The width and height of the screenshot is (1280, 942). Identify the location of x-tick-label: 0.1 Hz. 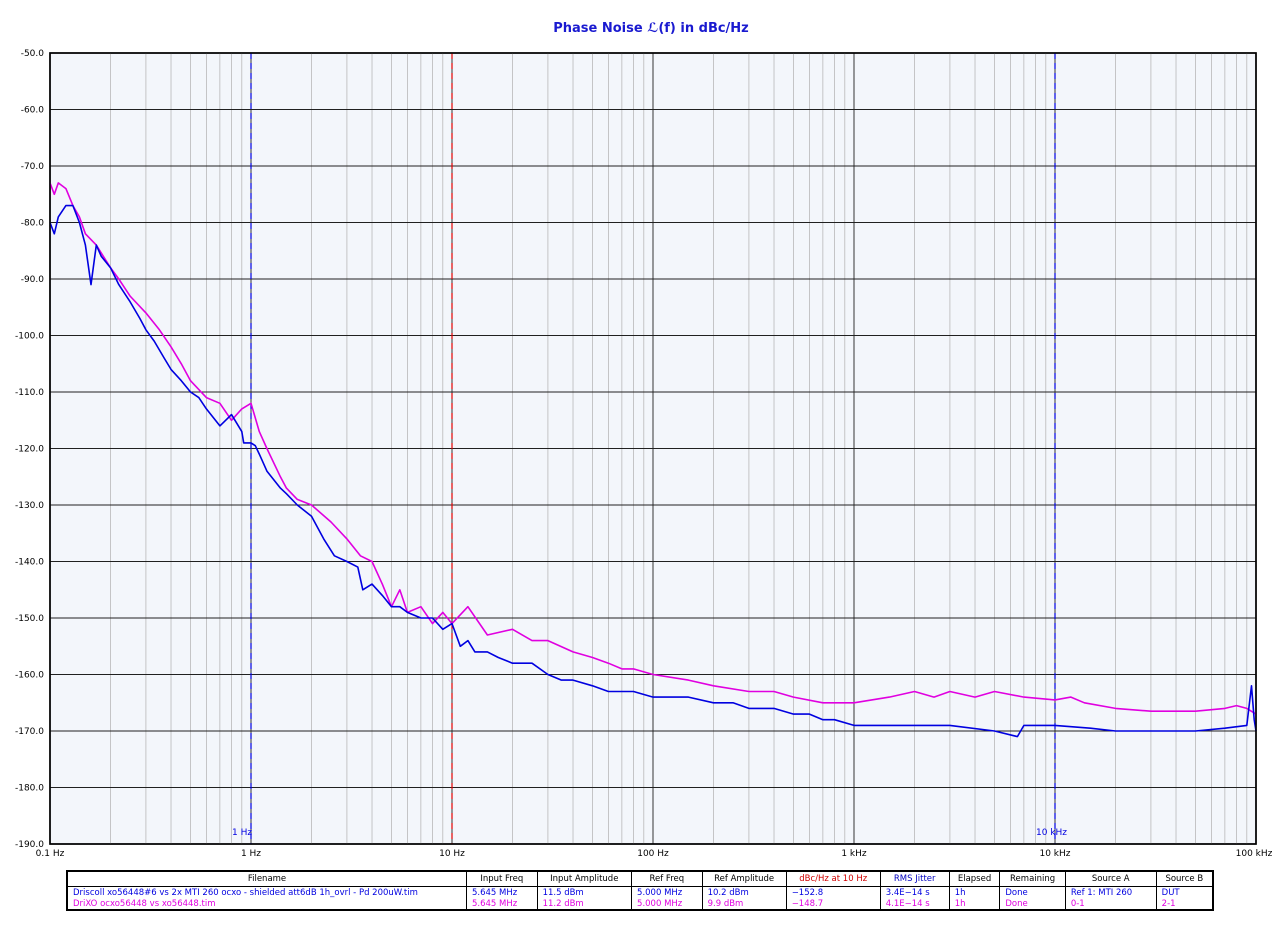
(50, 854).